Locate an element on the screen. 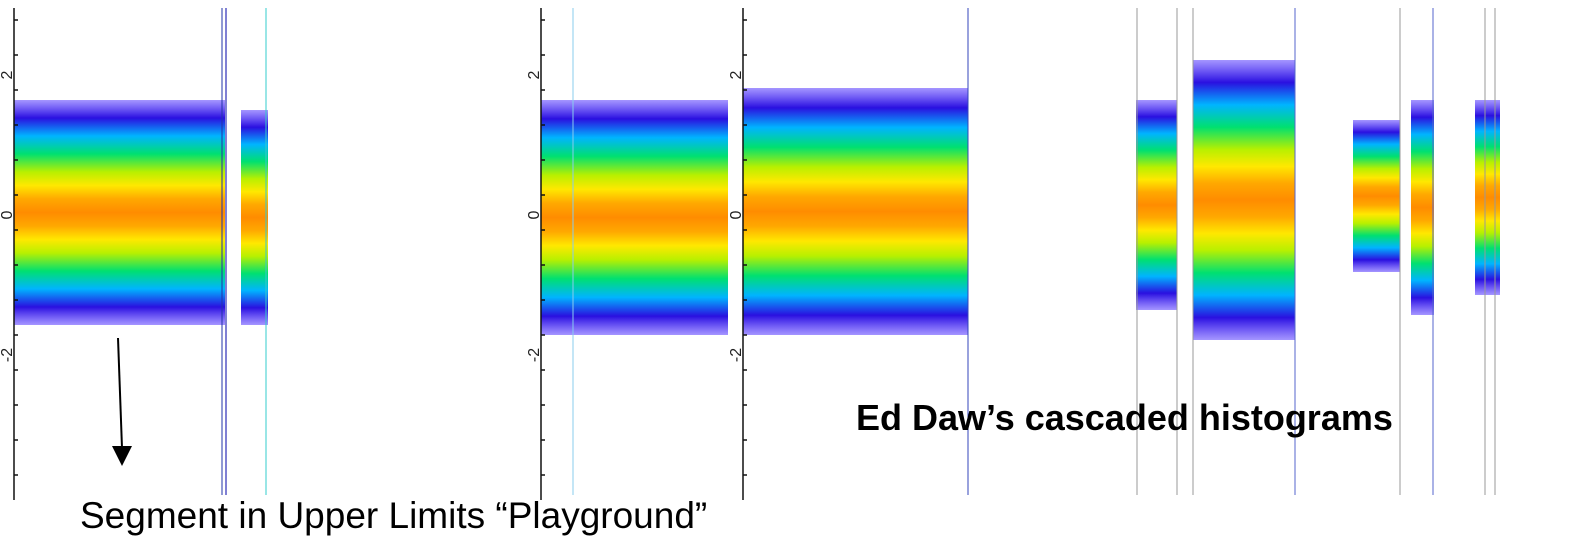  caption: Ed Daw’s cascaded histograms is located at coordinates (1124, 417).